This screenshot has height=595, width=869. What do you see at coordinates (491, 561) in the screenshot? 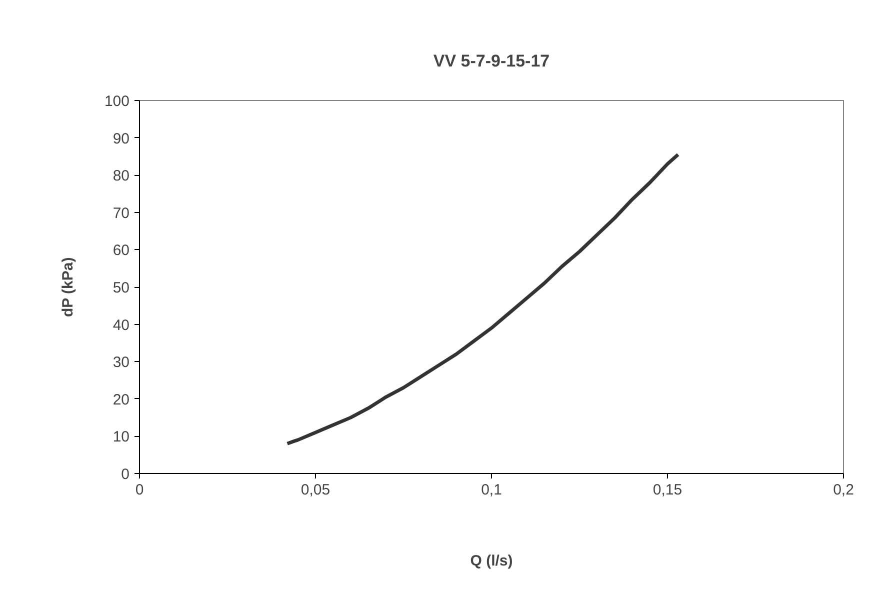
I see `x-axis-title: Q (l/s)` at bounding box center [491, 561].